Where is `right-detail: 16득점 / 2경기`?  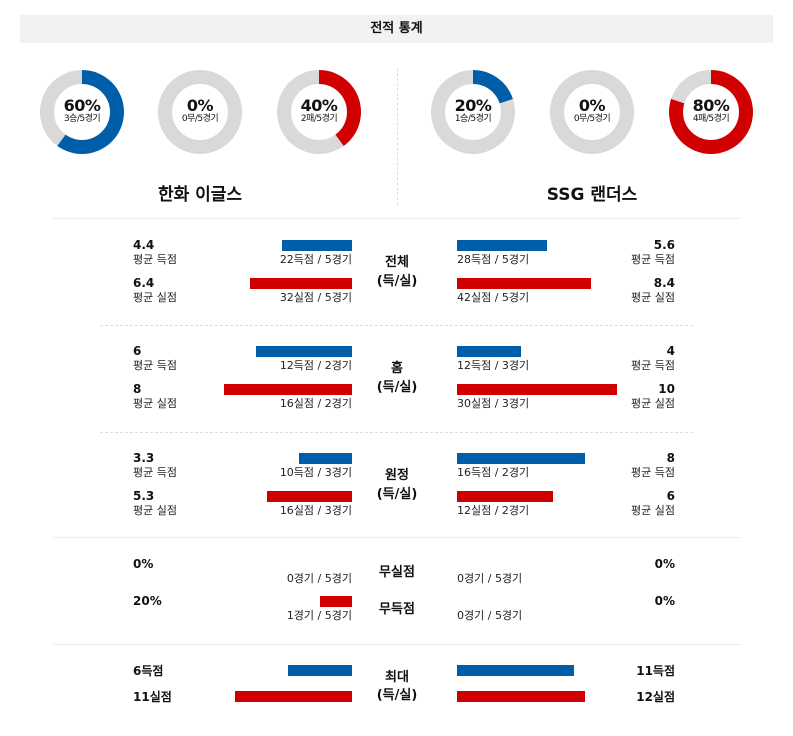 right-detail: 16득점 / 2경기 is located at coordinates (493, 472).